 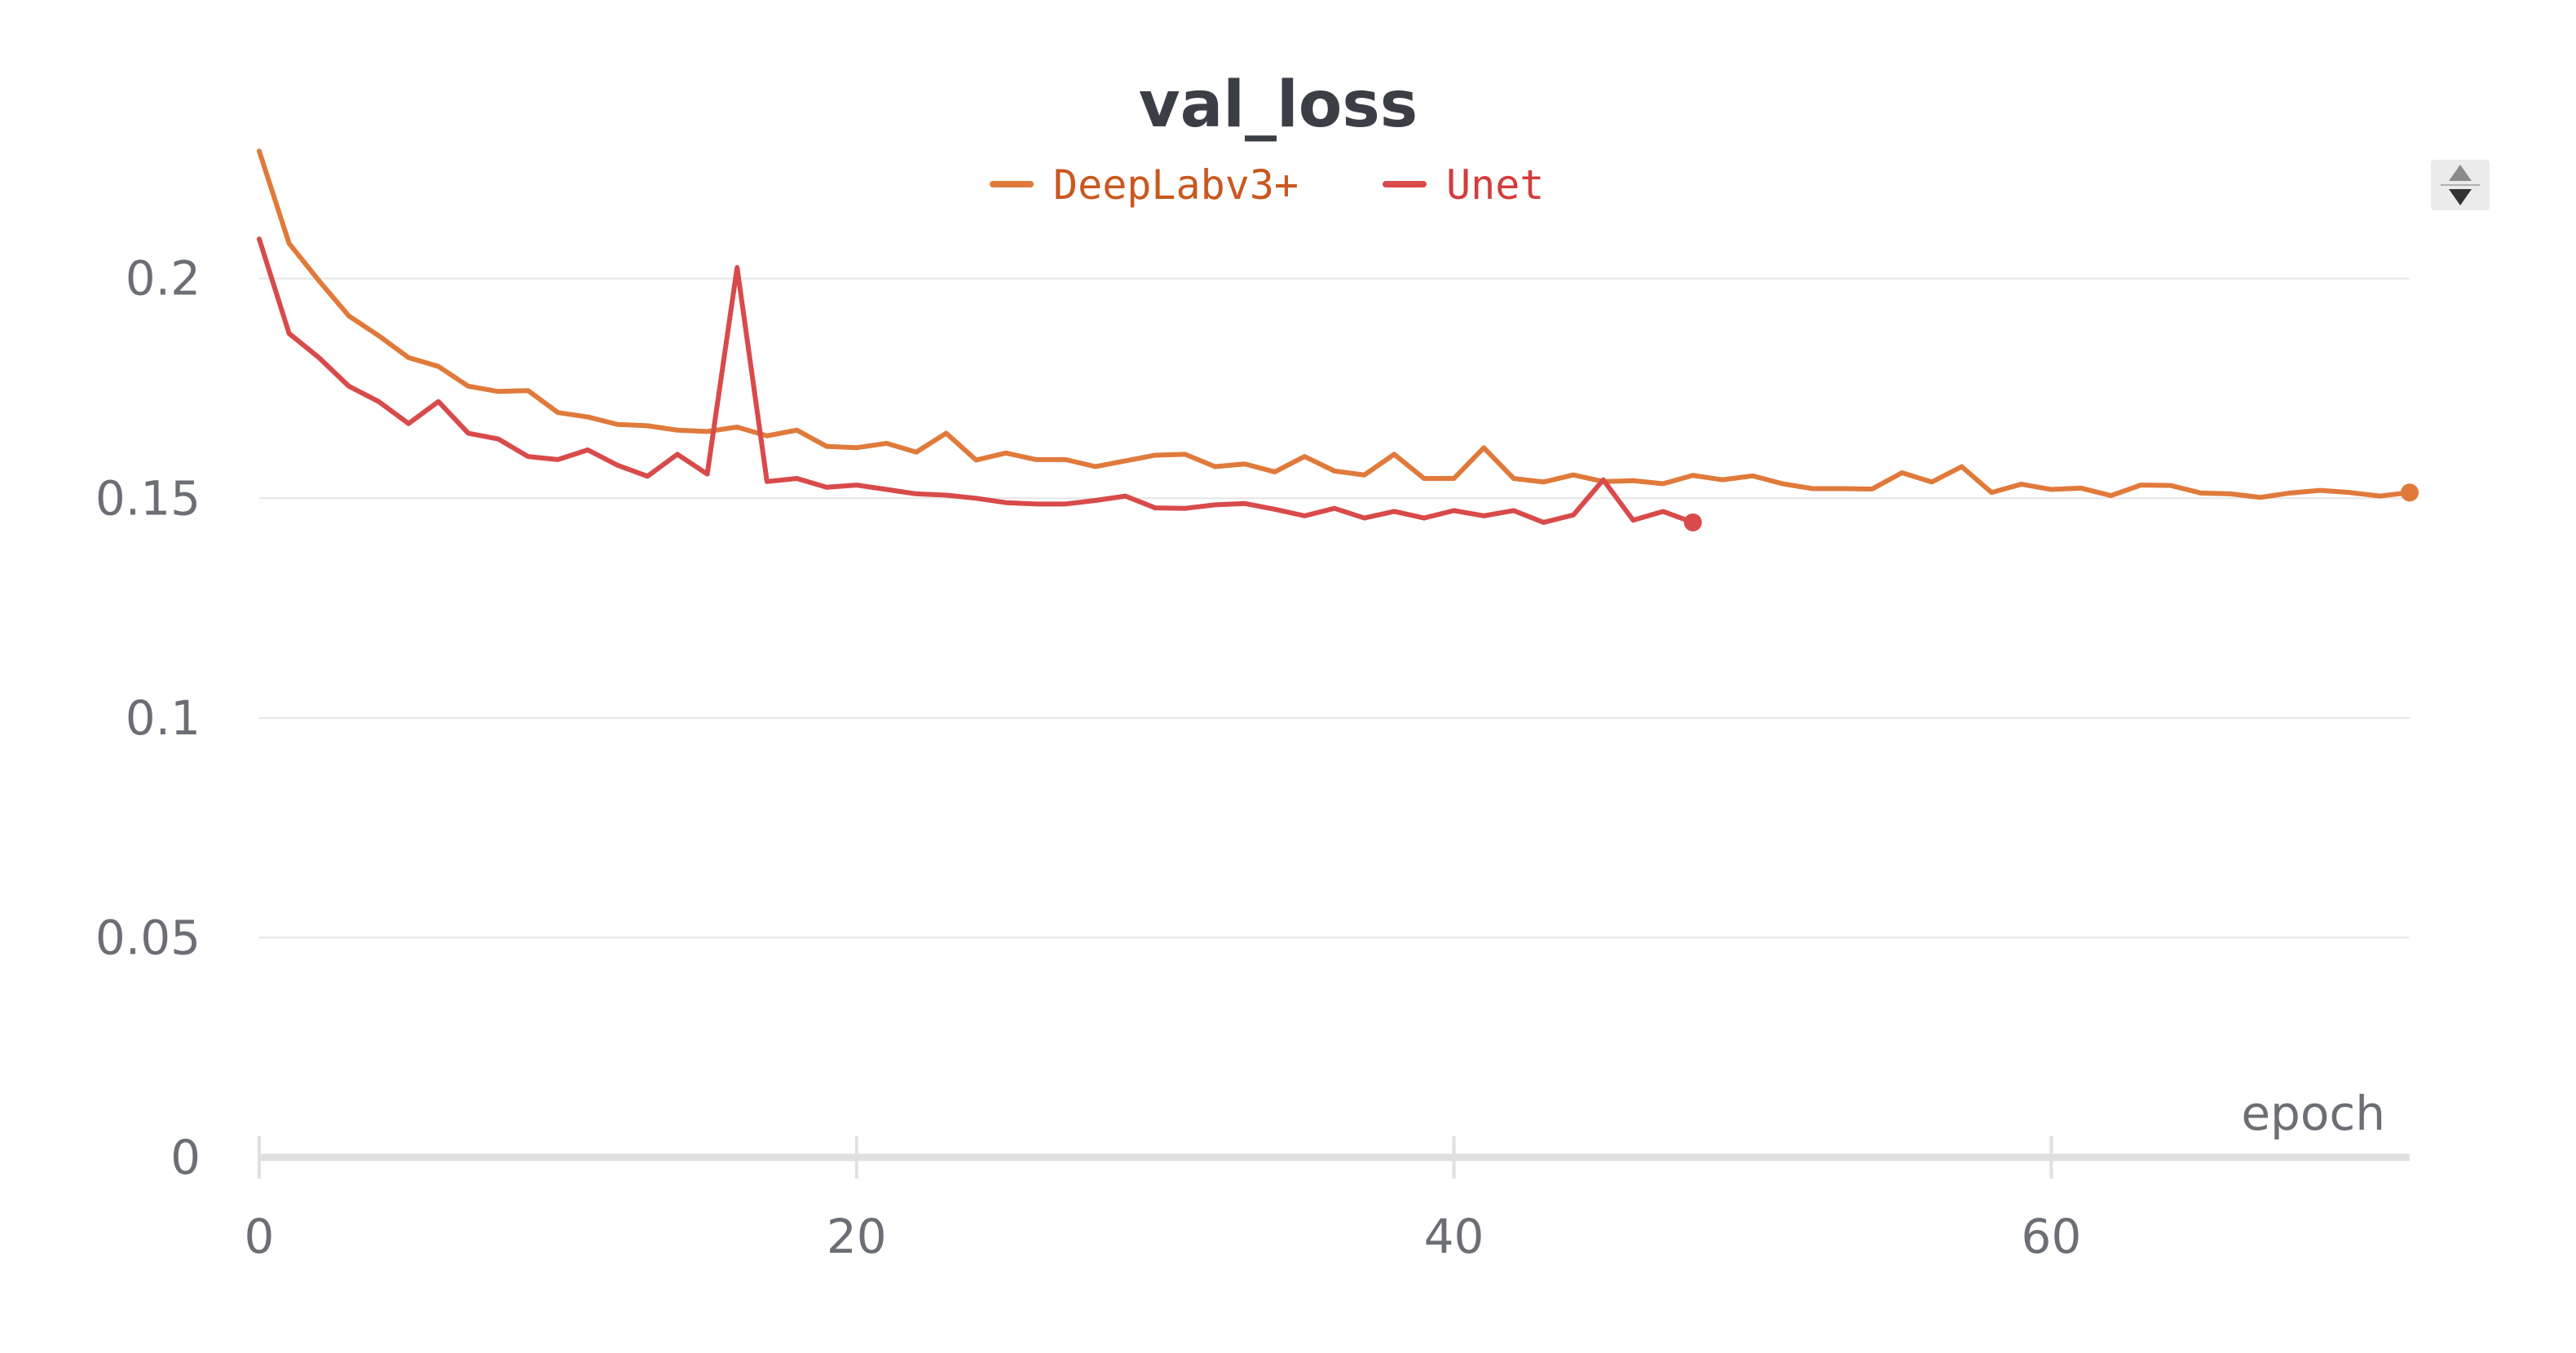 What do you see at coordinates (857, 1236) in the screenshot?
I see `x-tick-label: 20` at bounding box center [857, 1236].